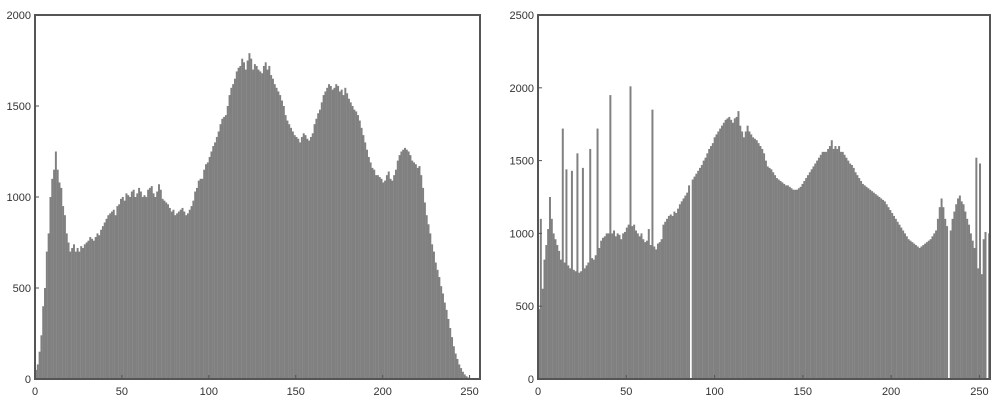  I want to click on x-tick-label: 0, so click(35, 392).